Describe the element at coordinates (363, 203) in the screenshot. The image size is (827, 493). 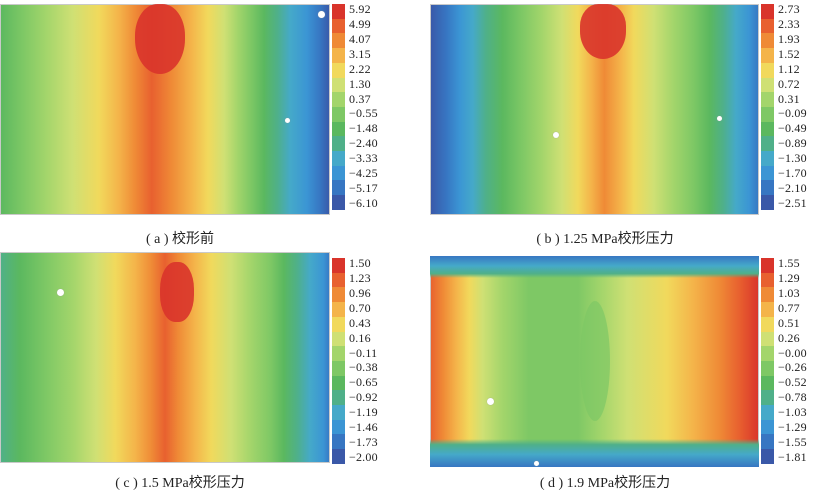
I see `legend-value: −6.10` at that location.